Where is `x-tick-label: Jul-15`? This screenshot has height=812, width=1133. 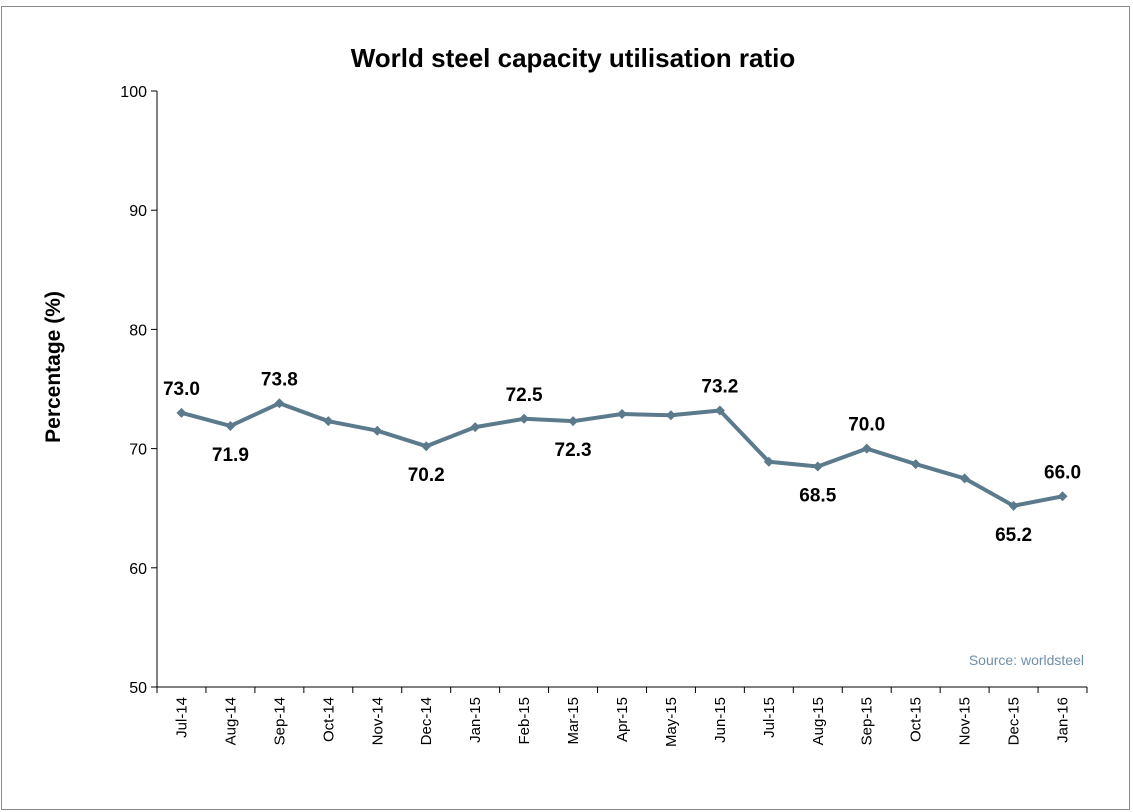
x-tick-label: Jul-15 is located at coordinates (769, 717).